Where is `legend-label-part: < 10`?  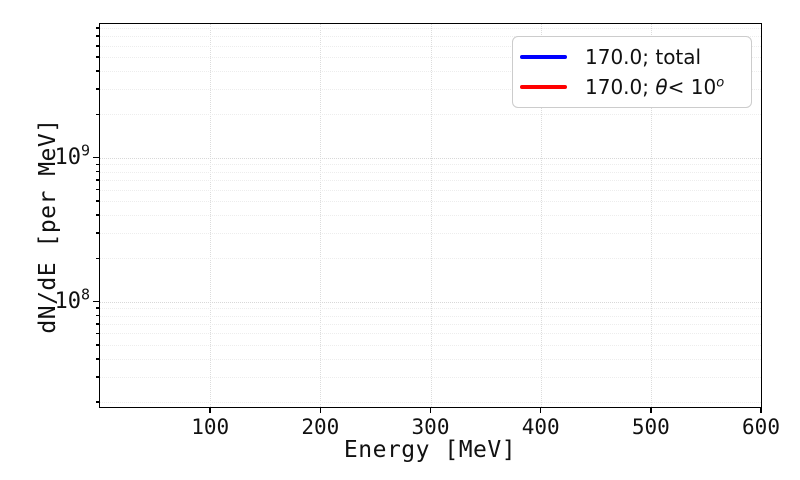
legend-label-part: < 10 is located at coordinates (692, 87).